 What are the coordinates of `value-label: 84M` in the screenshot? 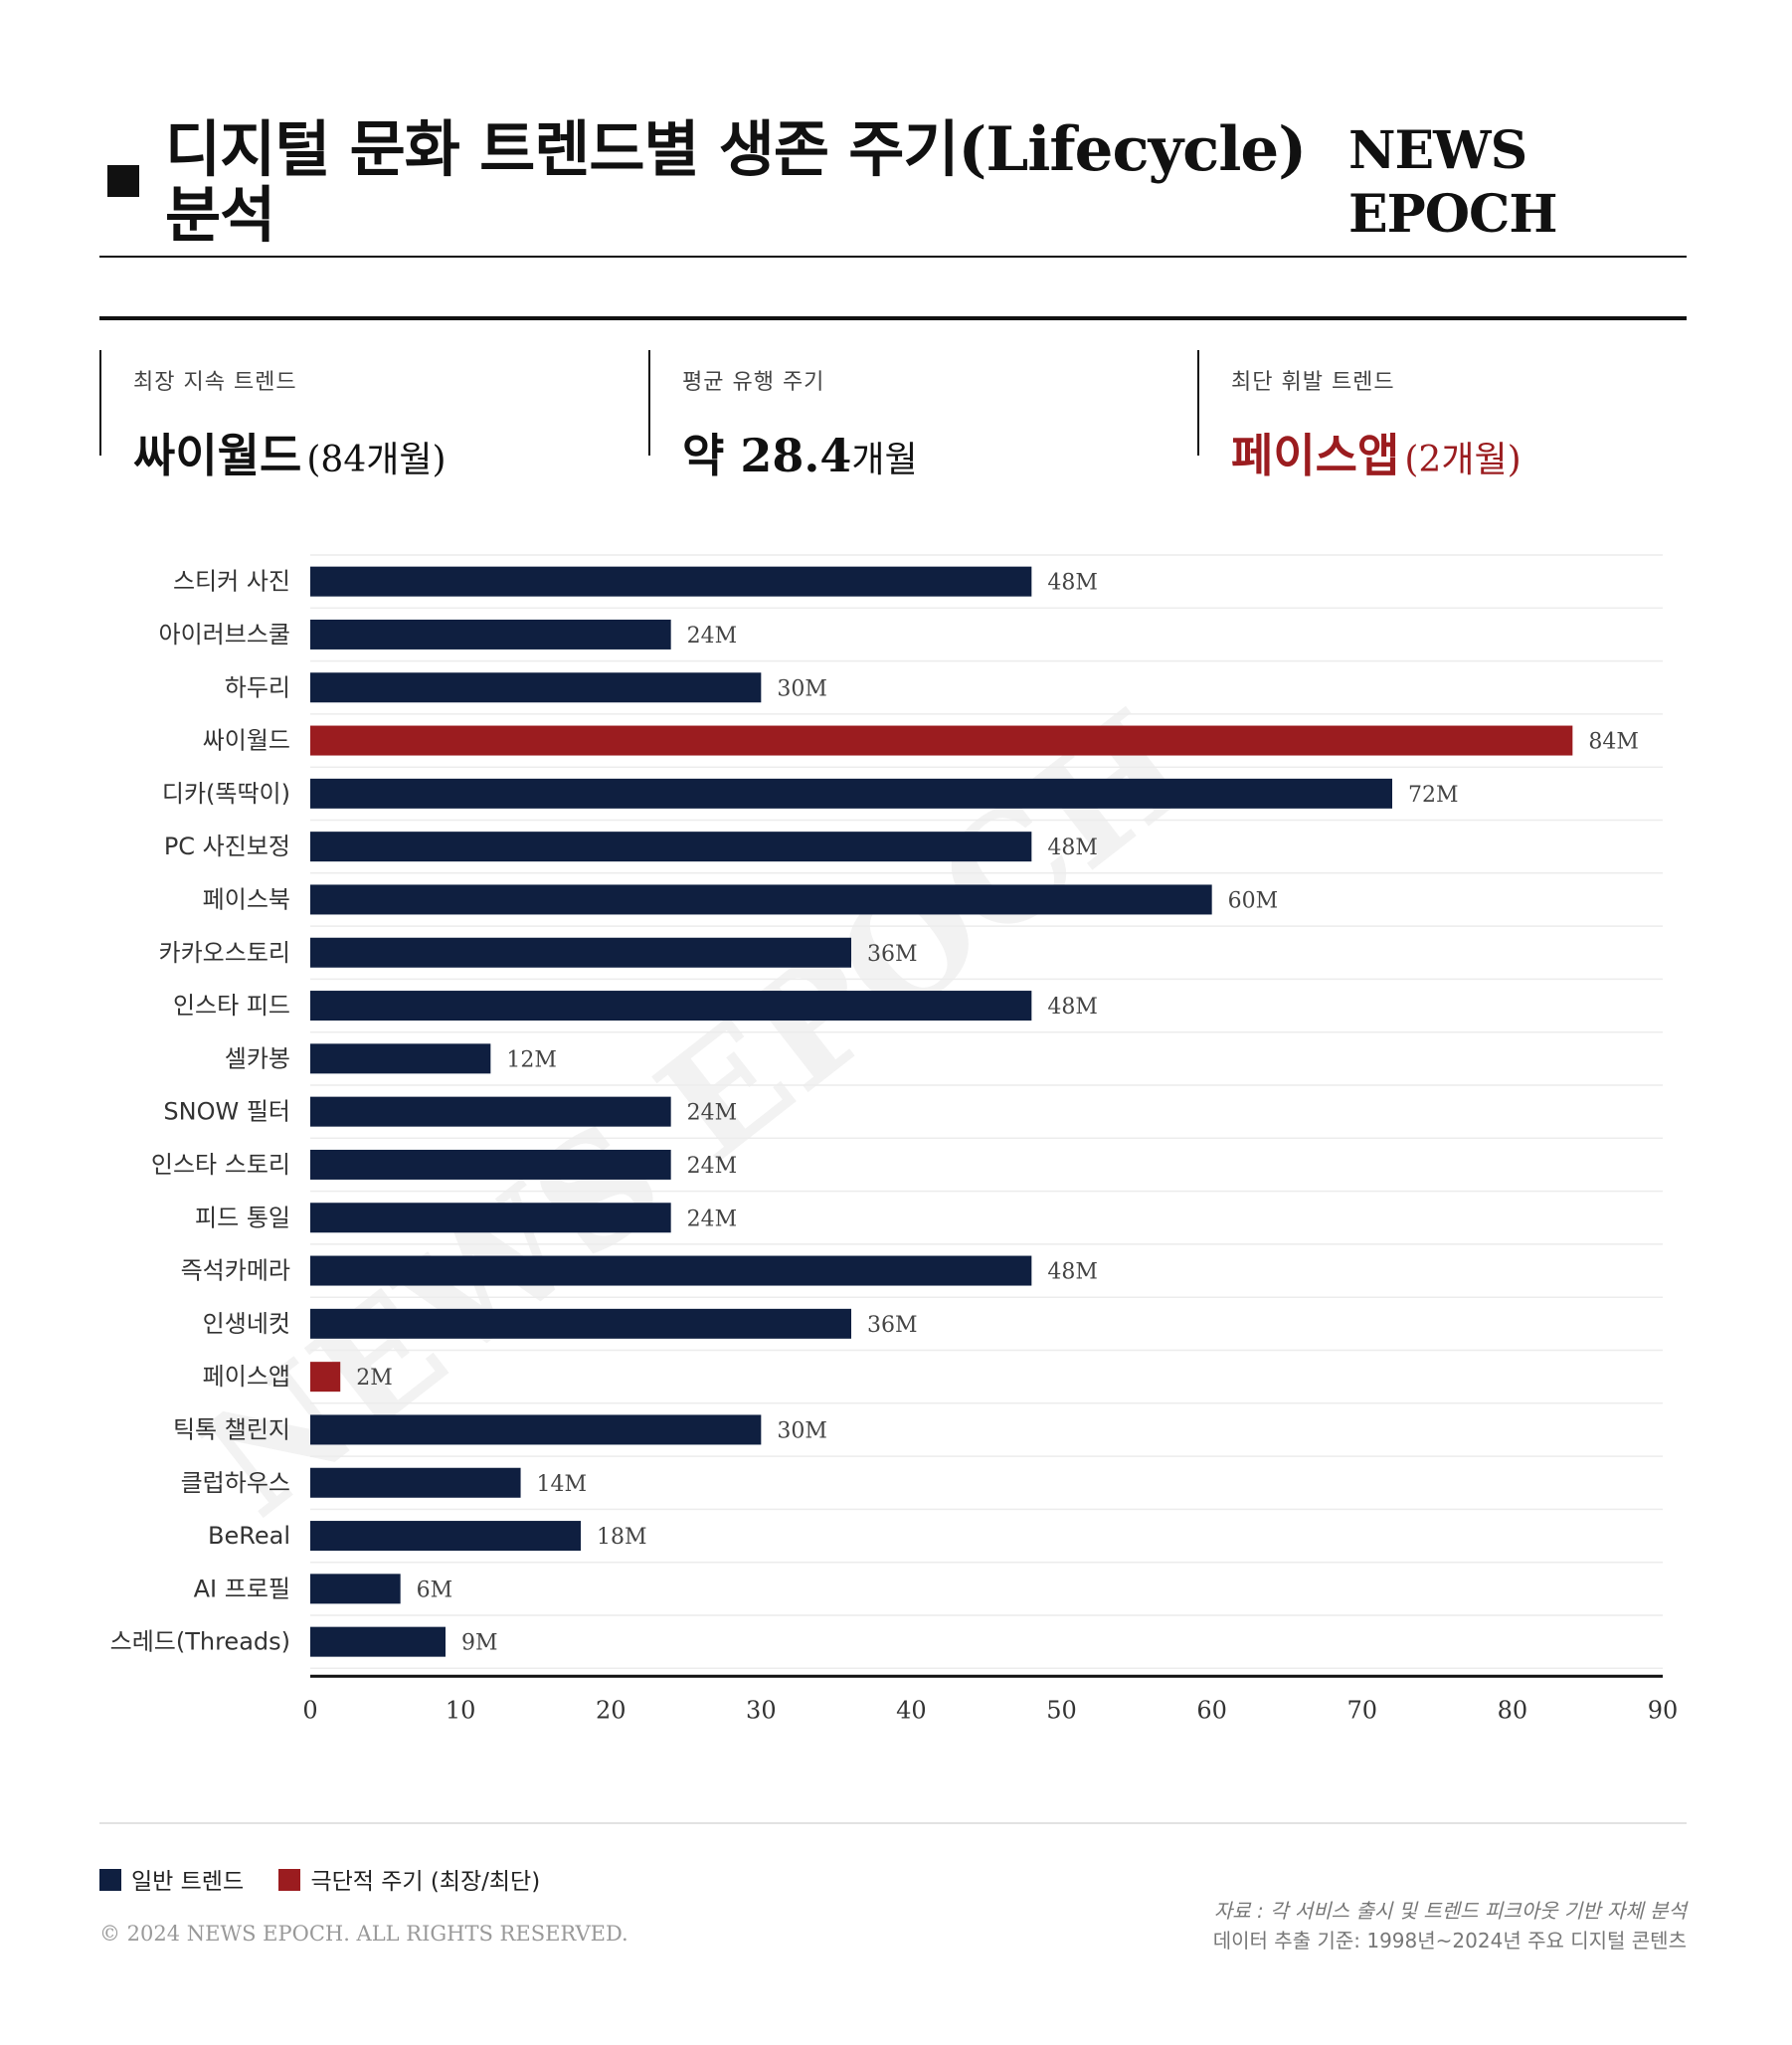 It's located at (1613, 743).